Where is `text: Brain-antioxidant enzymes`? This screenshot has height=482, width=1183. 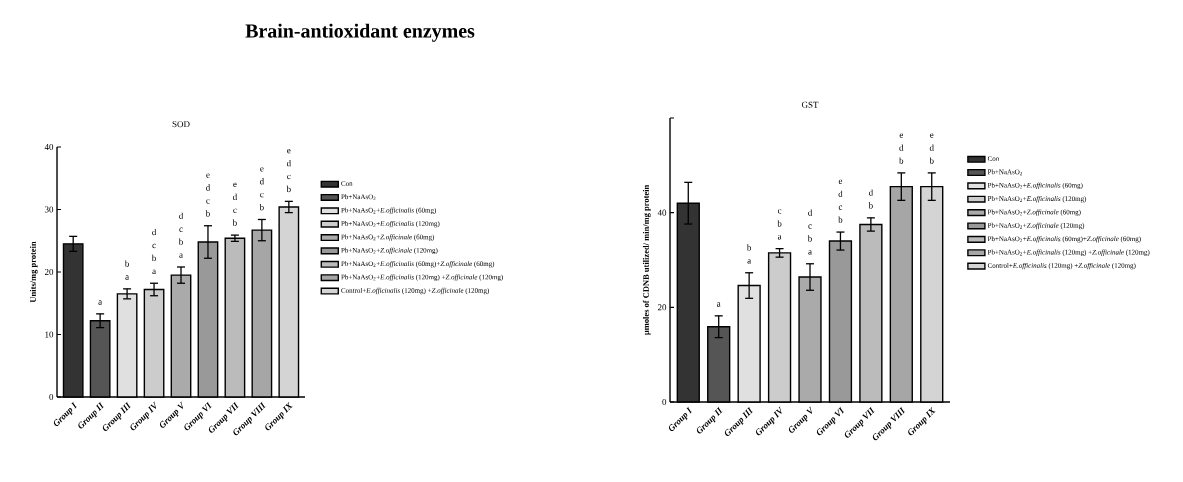 text: Brain-antioxidant enzymes is located at coordinates (360, 32).